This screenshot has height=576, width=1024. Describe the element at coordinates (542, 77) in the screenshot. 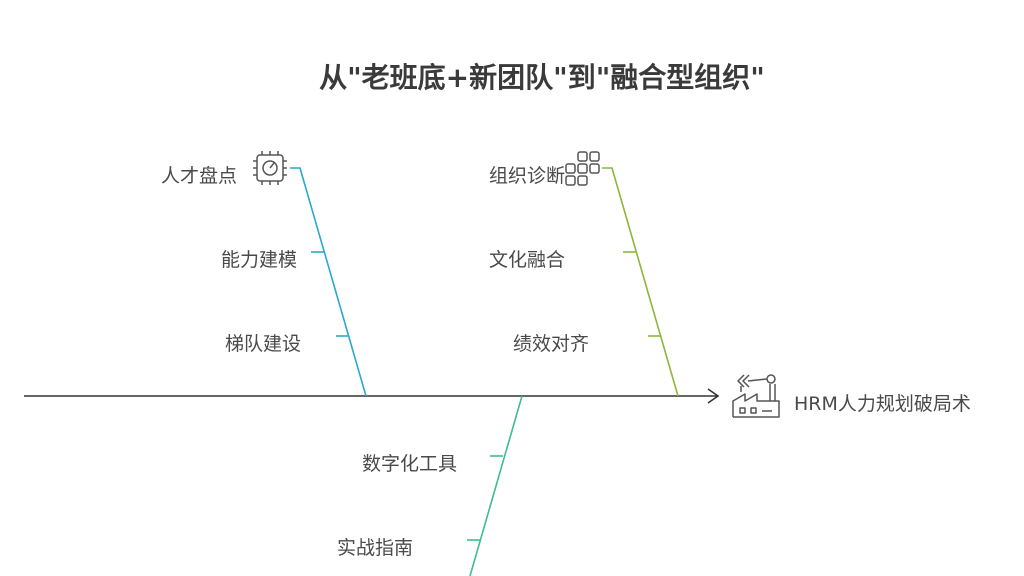

I see `diagram-title: 从"老班底+新团队"到"融合型组织"` at that location.